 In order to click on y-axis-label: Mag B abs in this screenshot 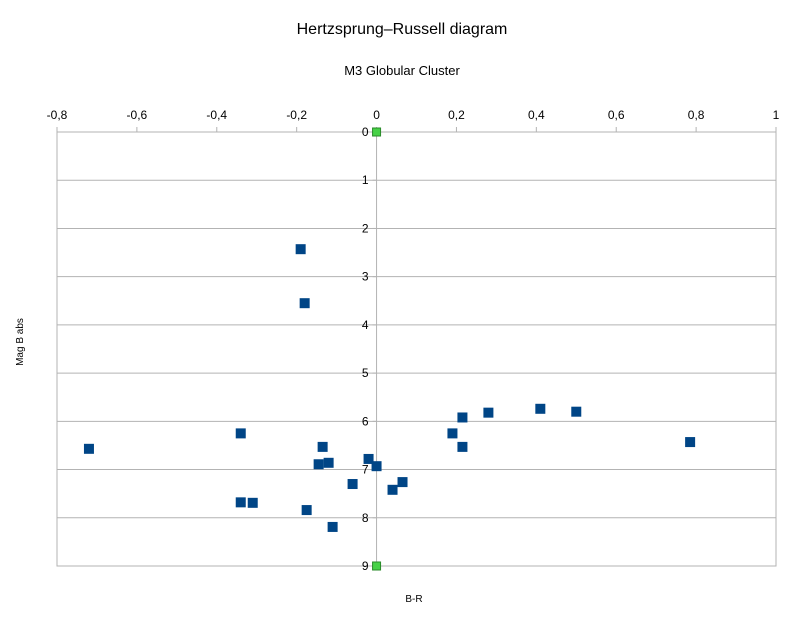, I will do `click(20, 342)`.